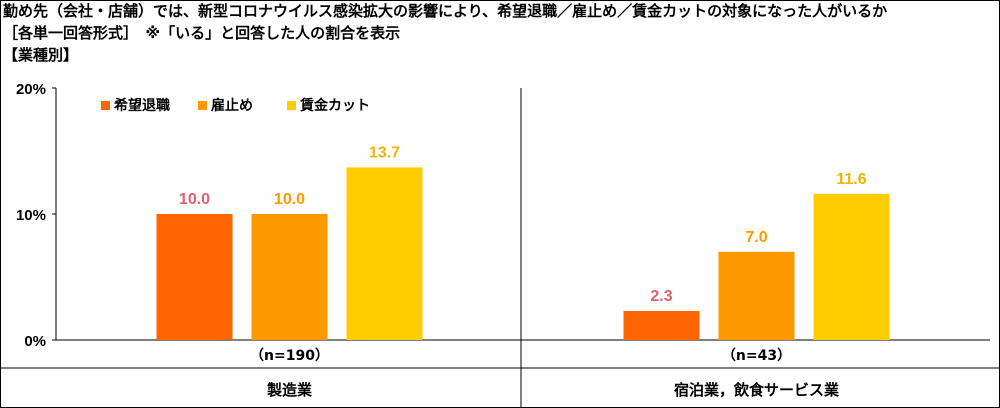 The height and width of the screenshot is (408, 1000). Describe the element at coordinates (756, 356) in the screenshot. I see `group-n-label: （n=43）` at that location.